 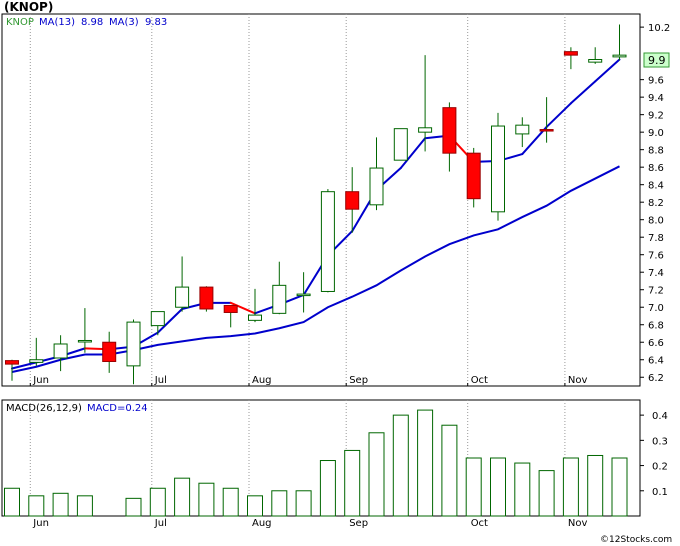 I want to click on price-x-label: Nov, so click(x=578, y=380).